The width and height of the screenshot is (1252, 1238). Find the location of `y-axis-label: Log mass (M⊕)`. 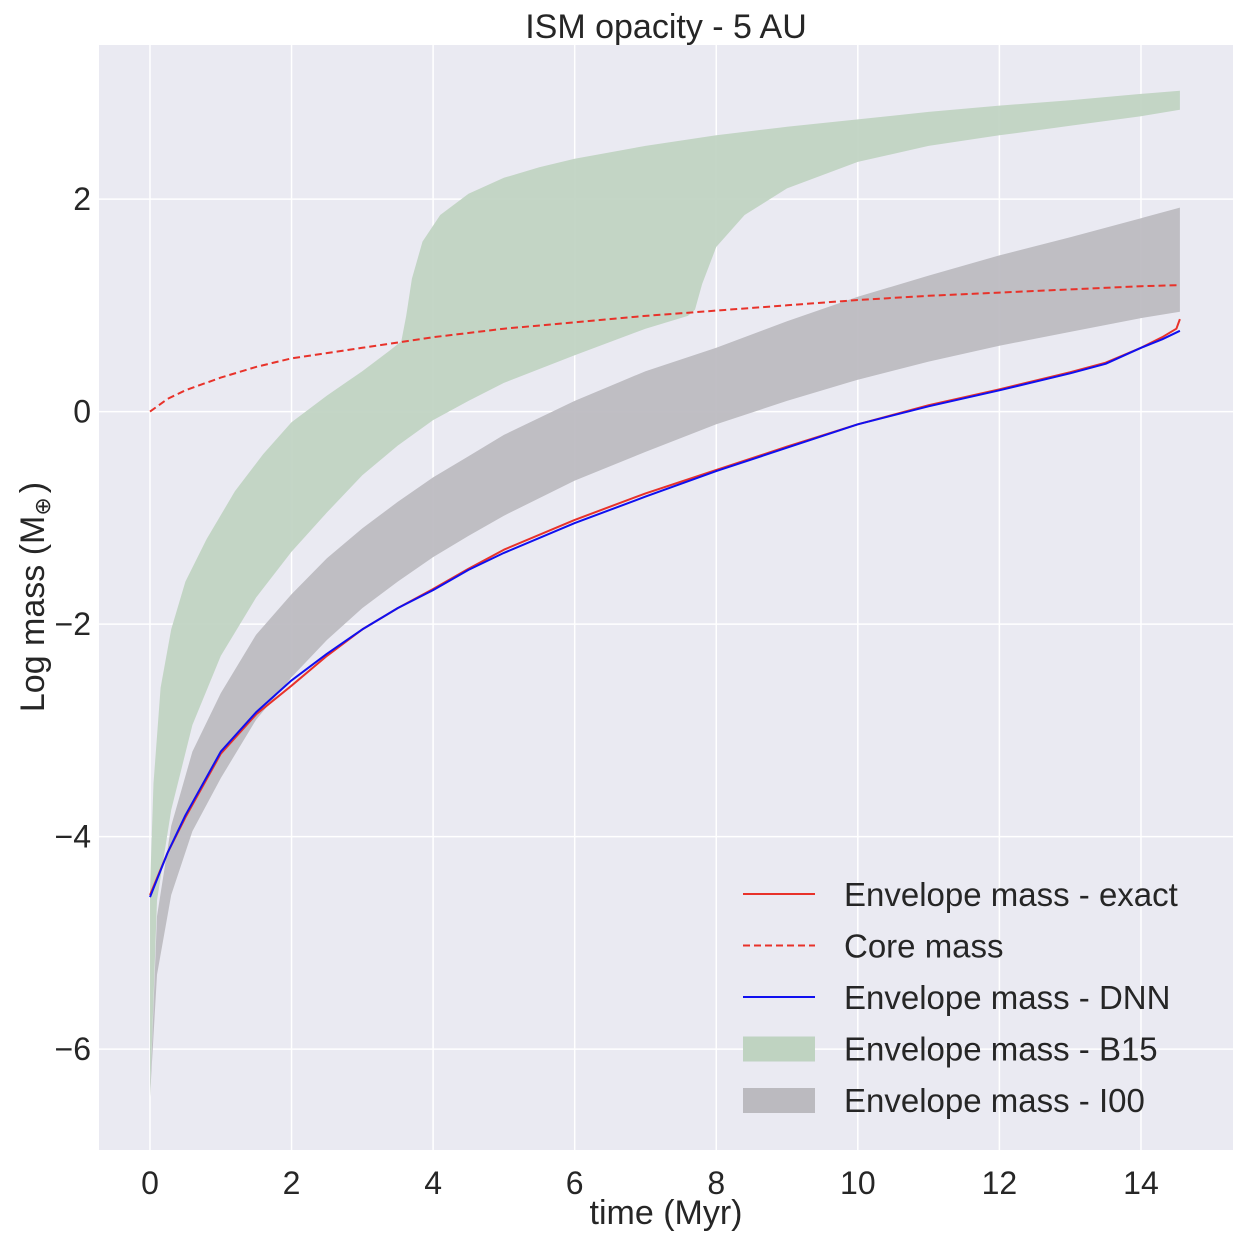

y-axis-label: Log mass (M⊕) is located at coordinates (34, 597).